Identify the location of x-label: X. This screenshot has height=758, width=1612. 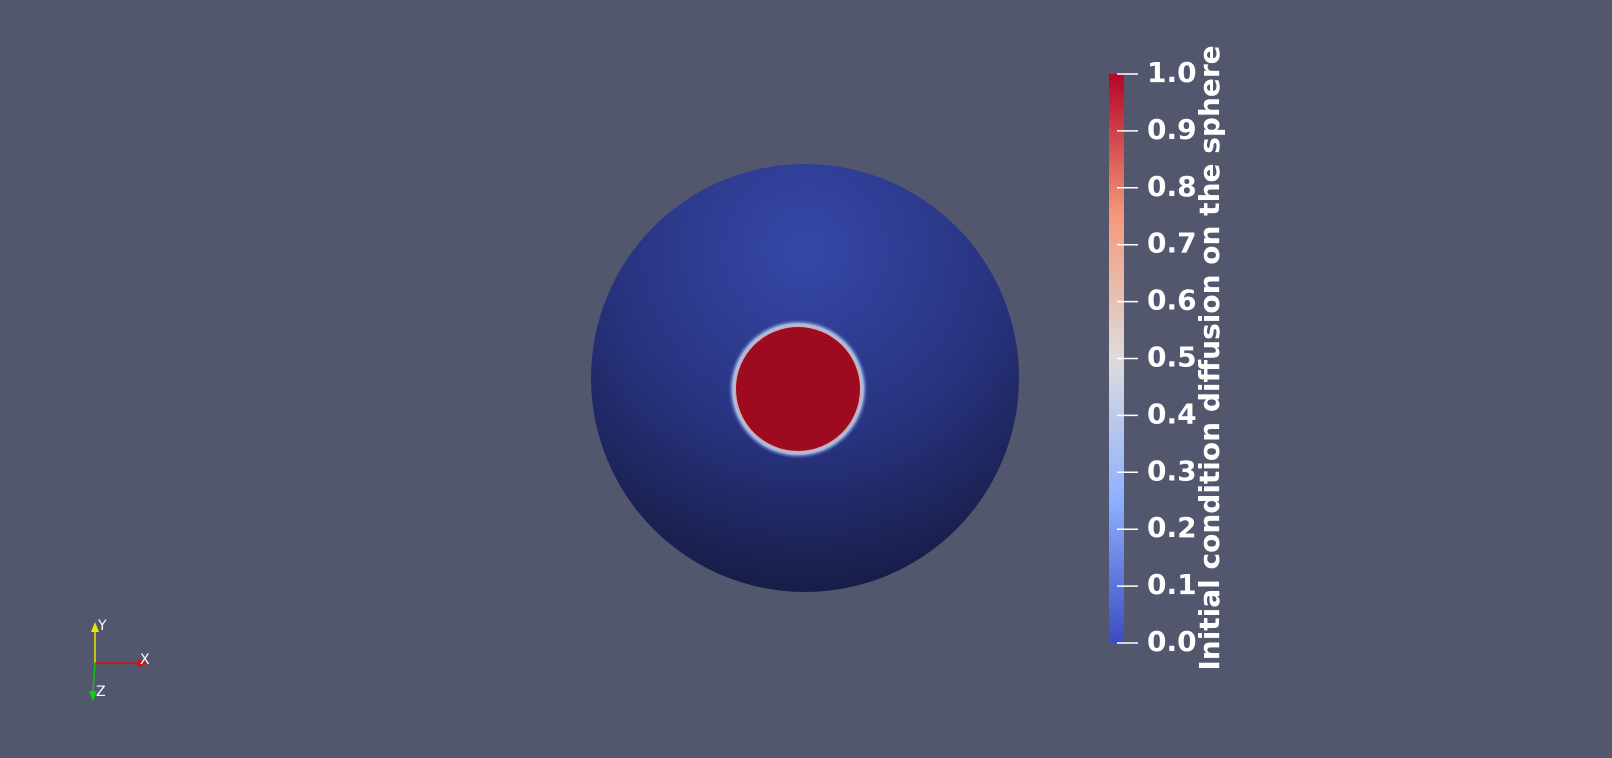
(145, 660).